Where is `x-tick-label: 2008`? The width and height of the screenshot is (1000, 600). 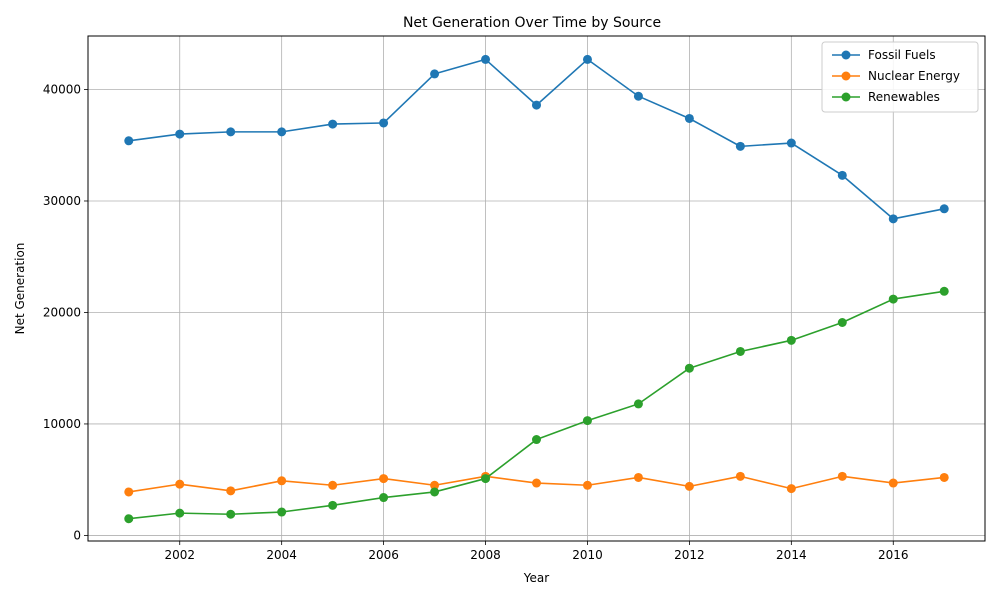
x-tick-label: 2008 is located at coordinates (485, 555).